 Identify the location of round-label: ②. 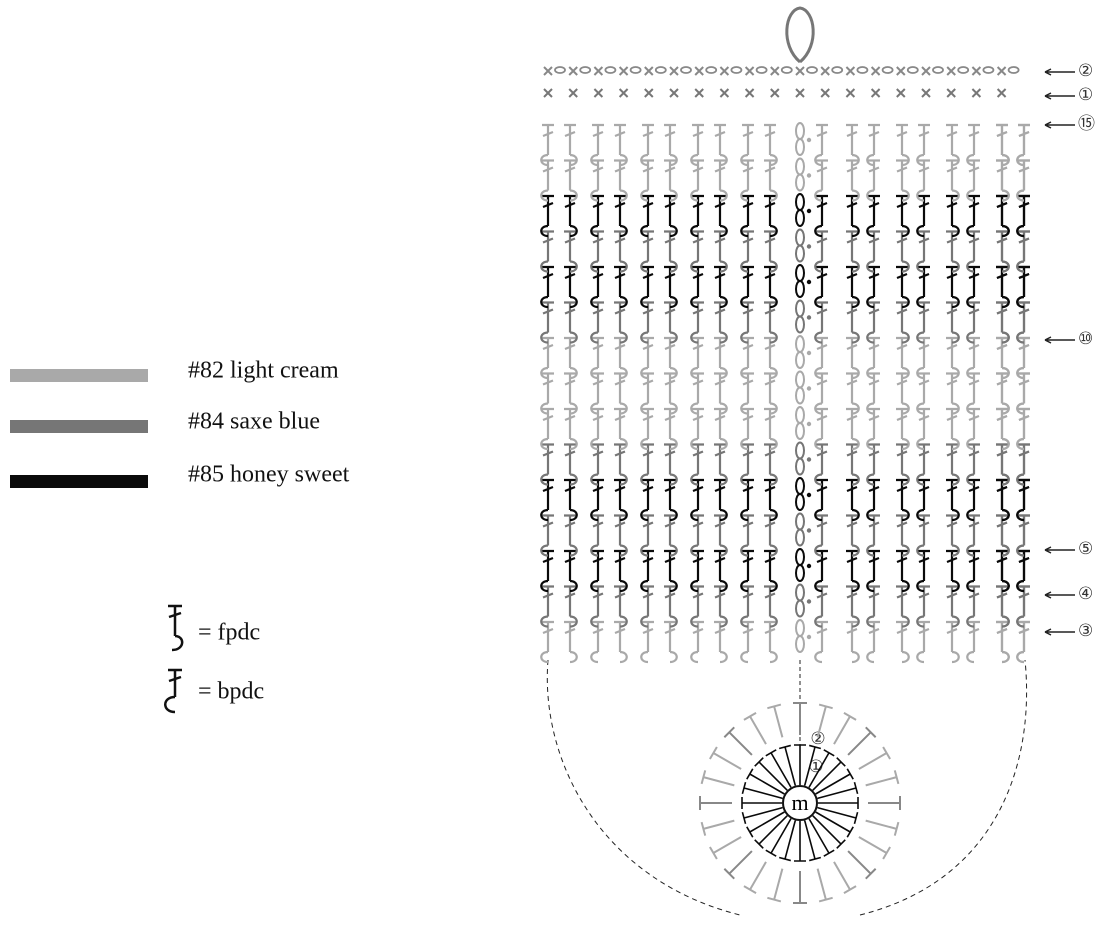
(817, 738).